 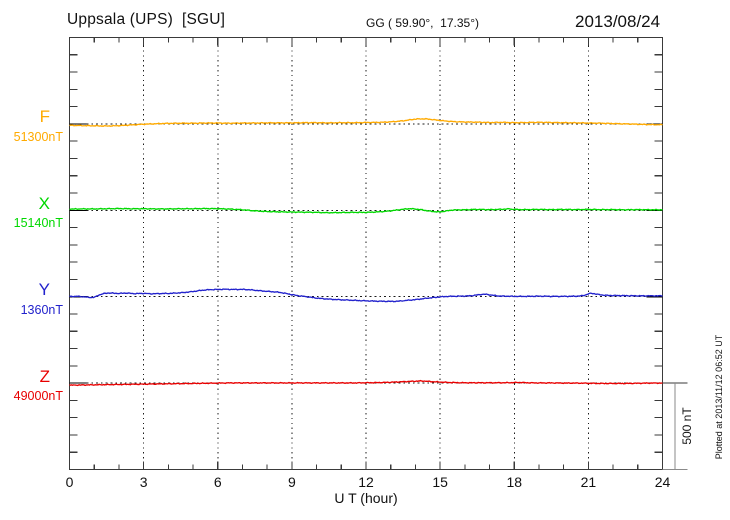 What do you see at coordinates (514, 482) in the screenshot?
I see `x-tick-label-18: 18` at bounding box center [514, 482].